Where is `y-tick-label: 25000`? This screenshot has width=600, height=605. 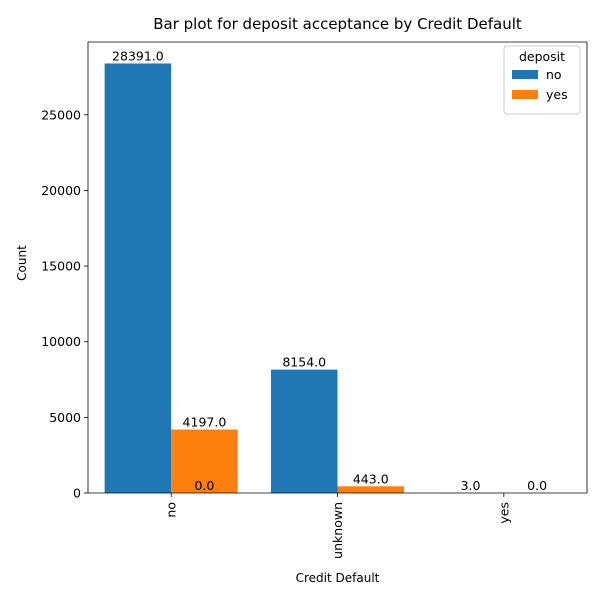
y-tick-label: 25000 is located at coordinates (61, 114).